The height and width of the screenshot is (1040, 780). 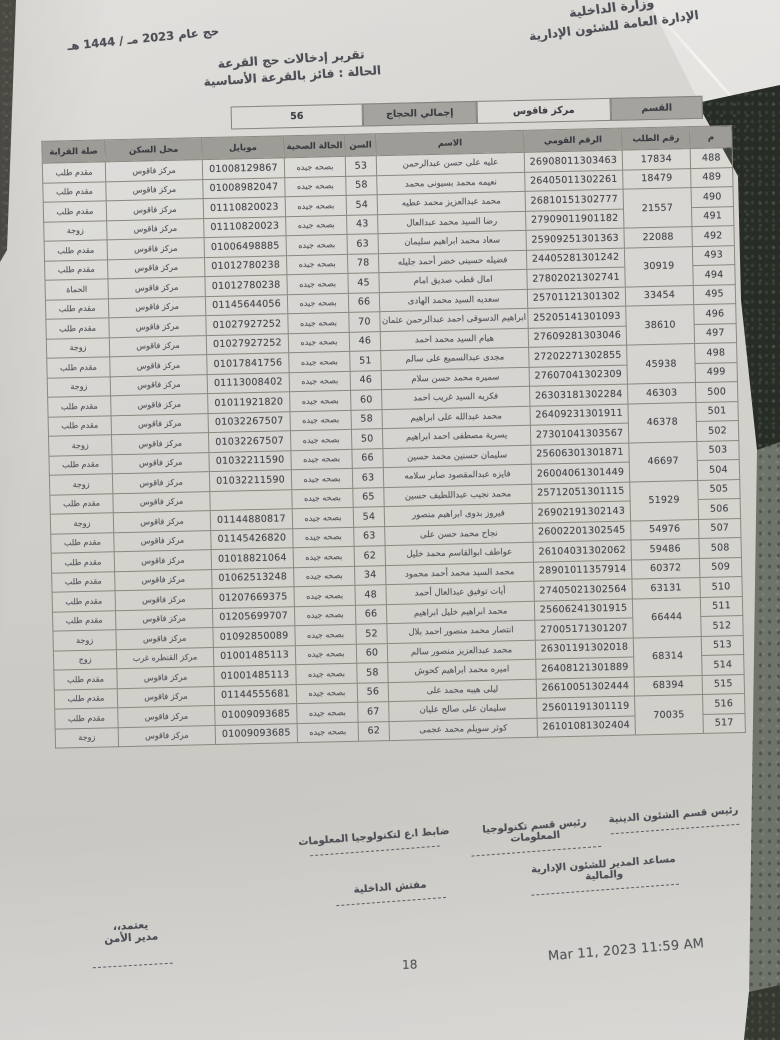 I want to click on national-id-cell: 25909251301363, so click(x=575, y=239).